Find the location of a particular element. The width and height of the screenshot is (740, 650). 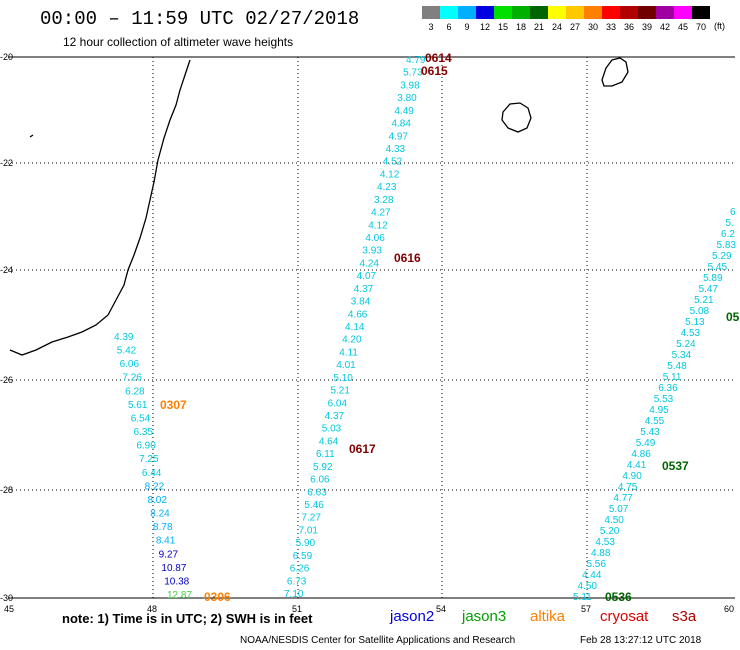

wave-height-value: 6.44 is located at coordinates (152, 473).